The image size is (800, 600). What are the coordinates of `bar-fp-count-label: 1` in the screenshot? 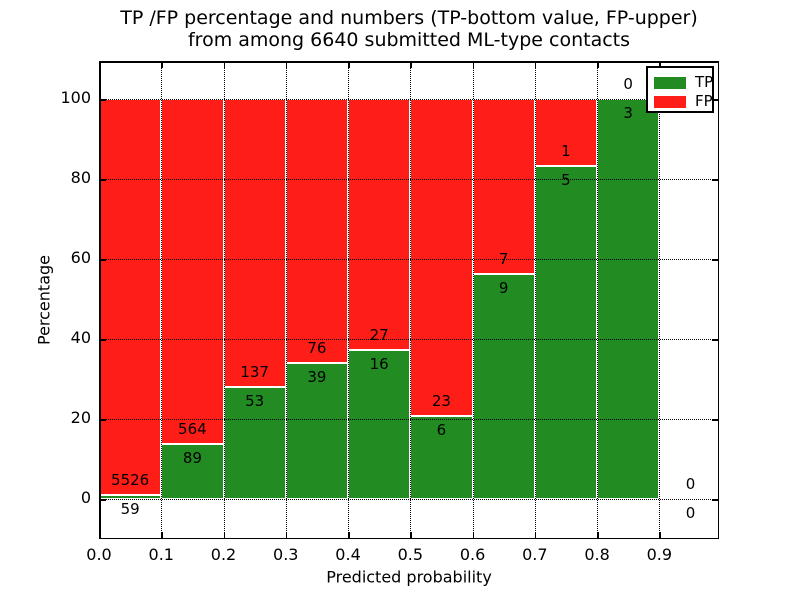 It's located at (566, 150).